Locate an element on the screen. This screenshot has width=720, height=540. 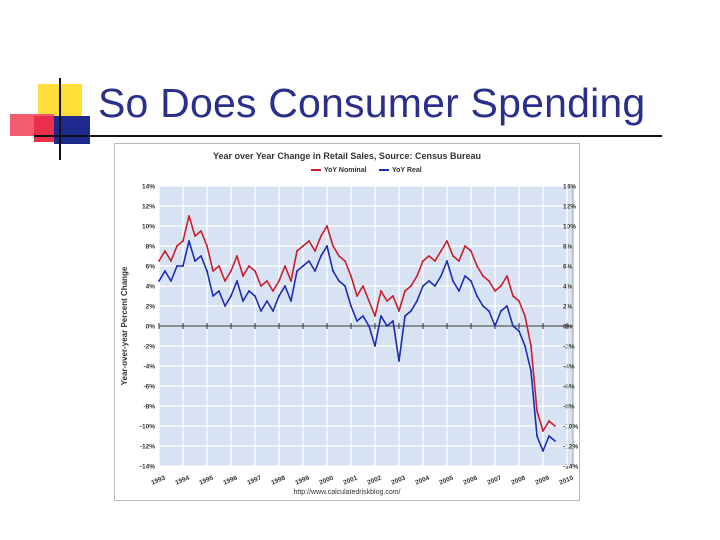
ytick-label-left: 4% is located at coordinates (151, 287).